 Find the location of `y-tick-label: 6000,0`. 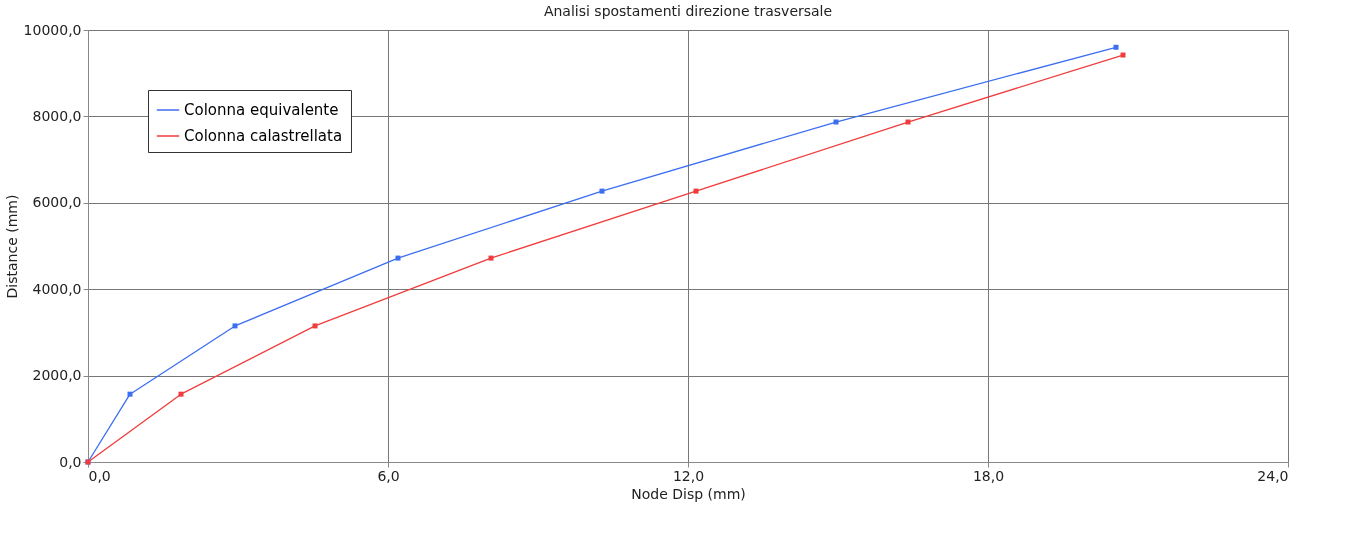

y-tick-label: 6000,0 is located at coordinates (57, 202).